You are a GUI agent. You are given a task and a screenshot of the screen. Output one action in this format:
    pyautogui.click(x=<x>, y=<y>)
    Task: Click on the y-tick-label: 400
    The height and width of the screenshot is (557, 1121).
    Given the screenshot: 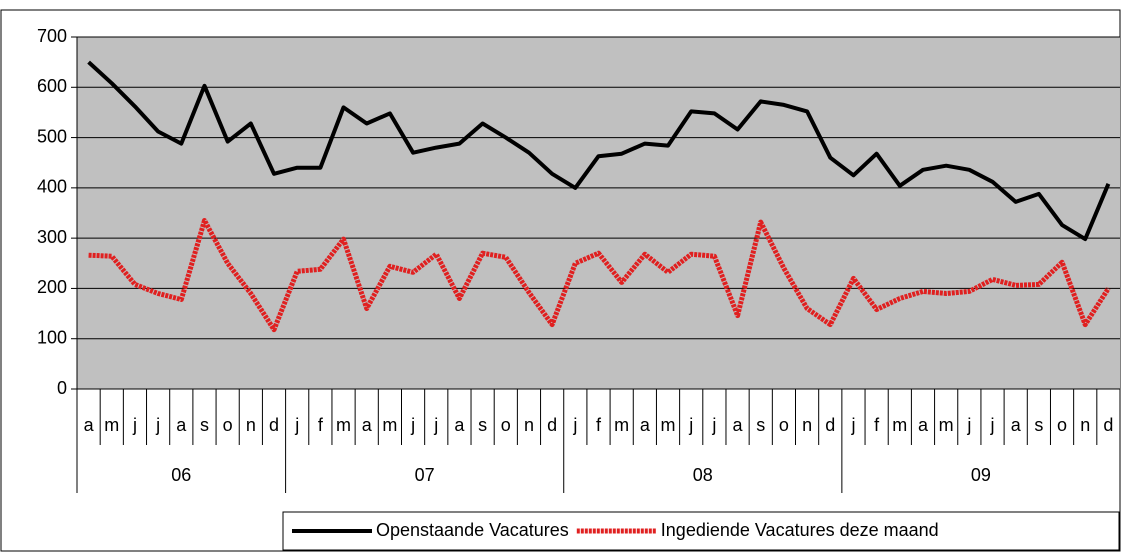 What is the action you would take?
    pyautogui.click(x=52, y=187)
    